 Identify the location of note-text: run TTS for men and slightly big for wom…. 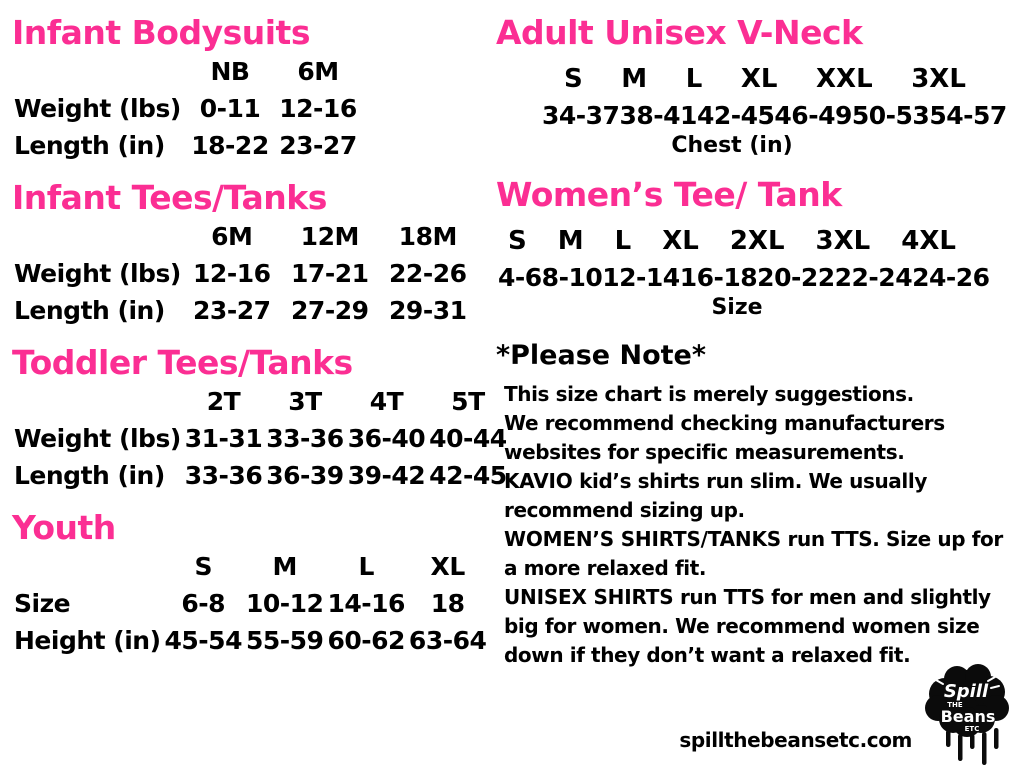
(747, 625).